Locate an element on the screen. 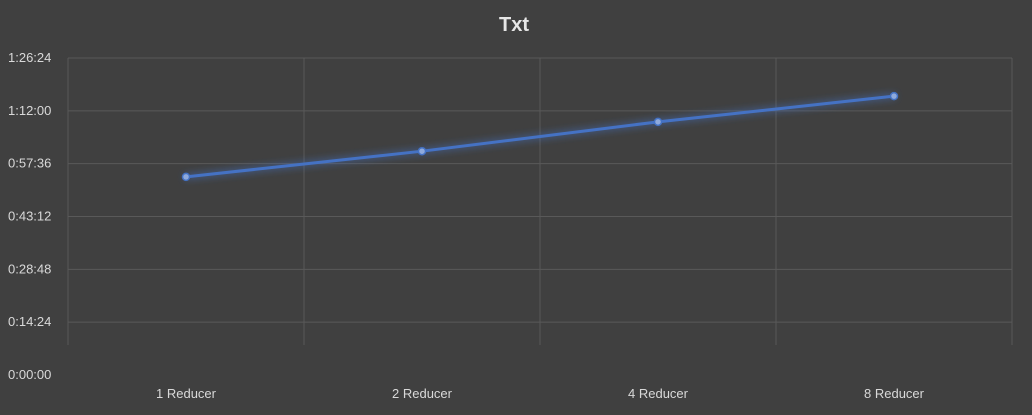 This screenshot has width=1032, height=415. y-tick-label: 0:43:12 is located at coordinates (29, 216).